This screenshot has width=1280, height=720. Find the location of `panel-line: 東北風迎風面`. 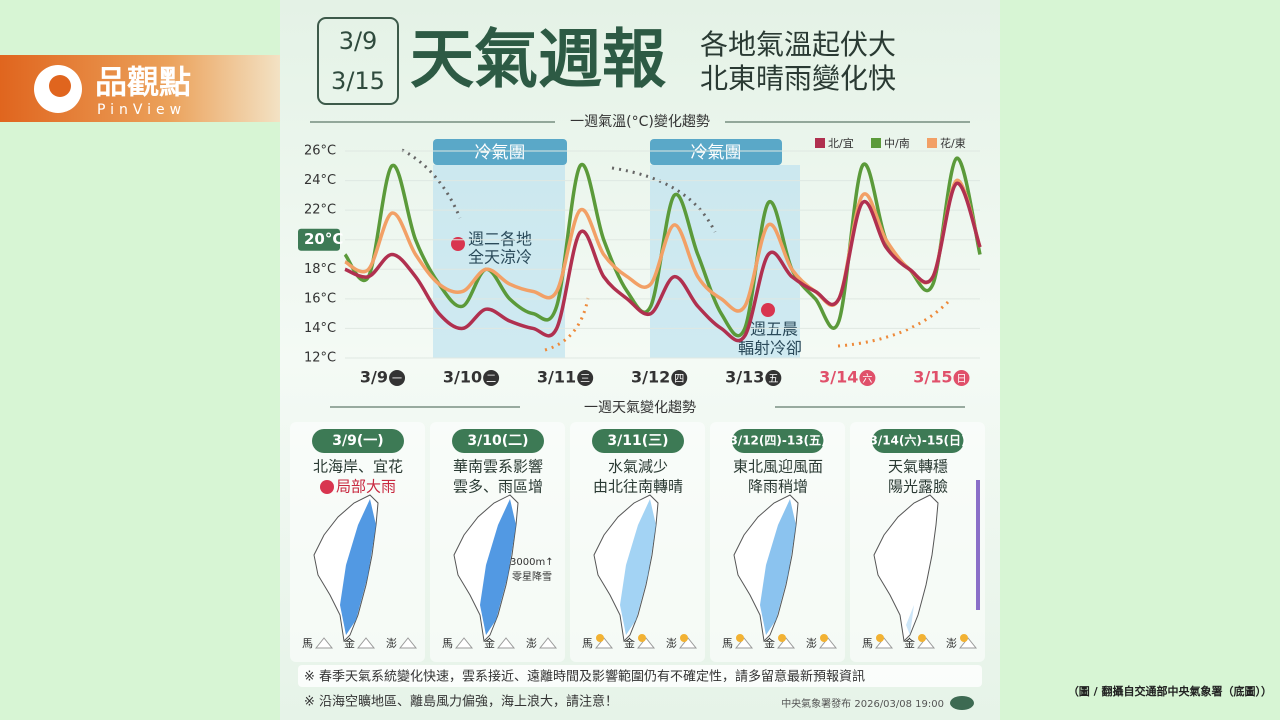

panel-line: 東北風迎風面 is located at coordinates (778, 467).